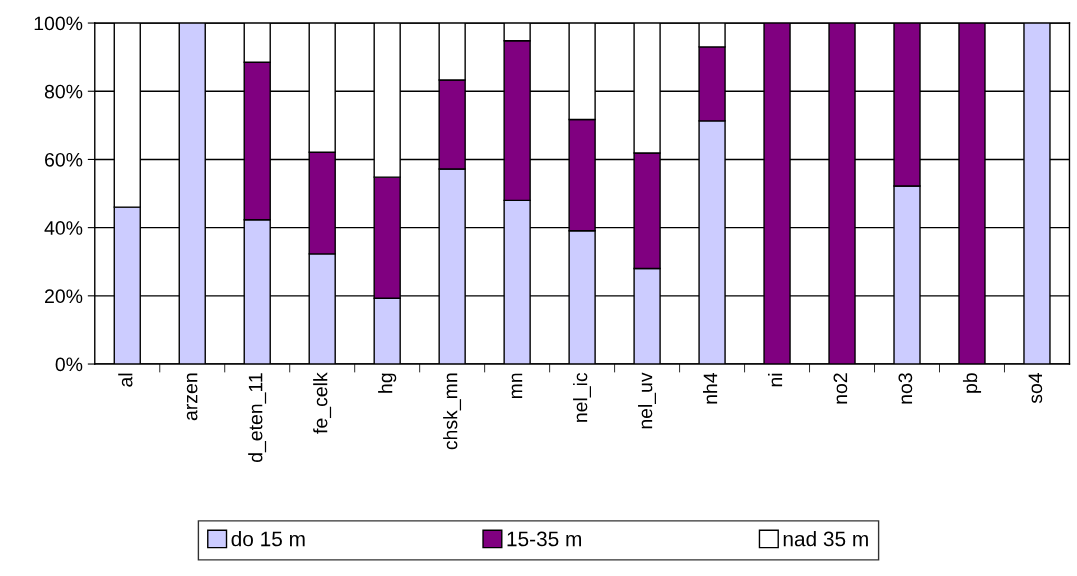 The width and height of the screenshot is (1077, 576). I want to click on x-tick-label: nel_uv, so click(647, 400).